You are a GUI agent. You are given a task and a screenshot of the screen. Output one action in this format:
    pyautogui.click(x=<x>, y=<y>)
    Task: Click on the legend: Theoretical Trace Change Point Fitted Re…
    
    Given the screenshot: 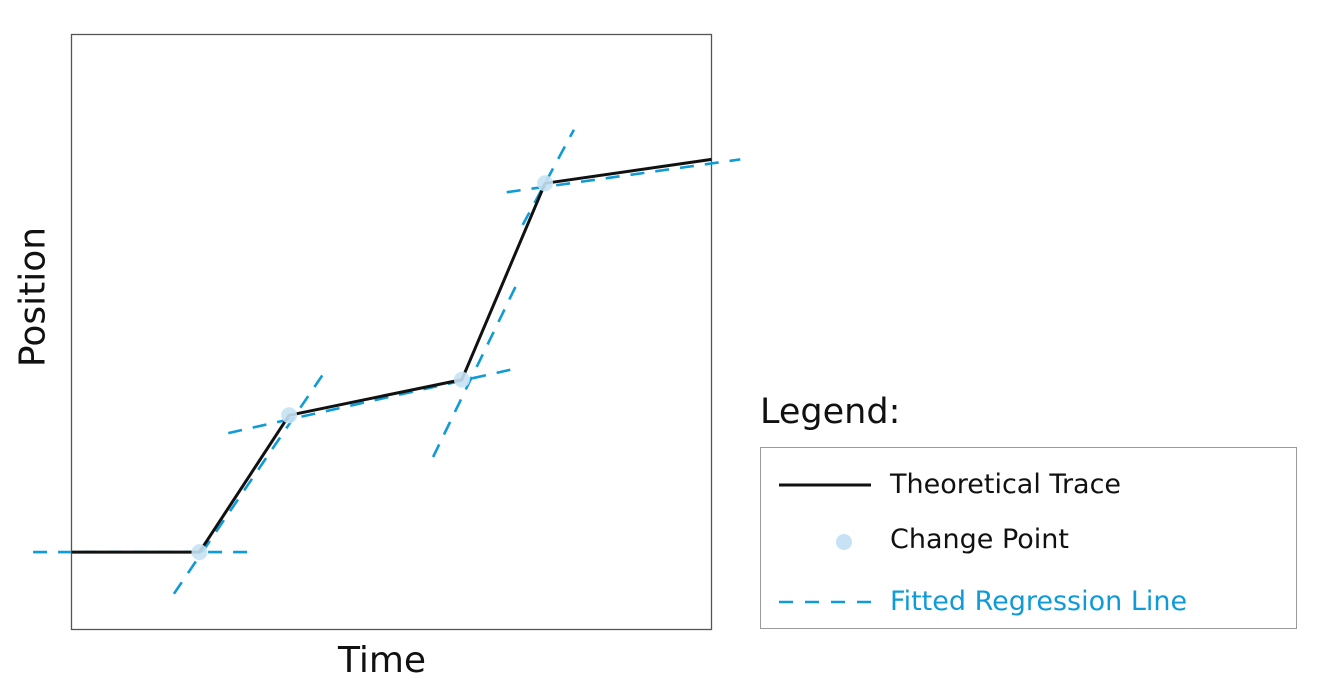 What is the action you would take?
    pyautogui.click(x=1028, y=538)
    